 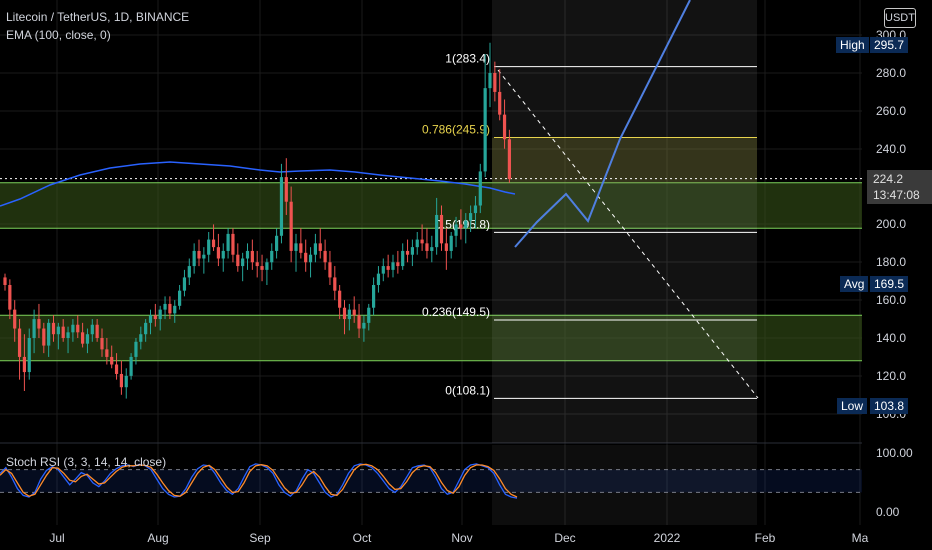 I want to click on last-price-value: 224.2, so click(x=888, y=179).